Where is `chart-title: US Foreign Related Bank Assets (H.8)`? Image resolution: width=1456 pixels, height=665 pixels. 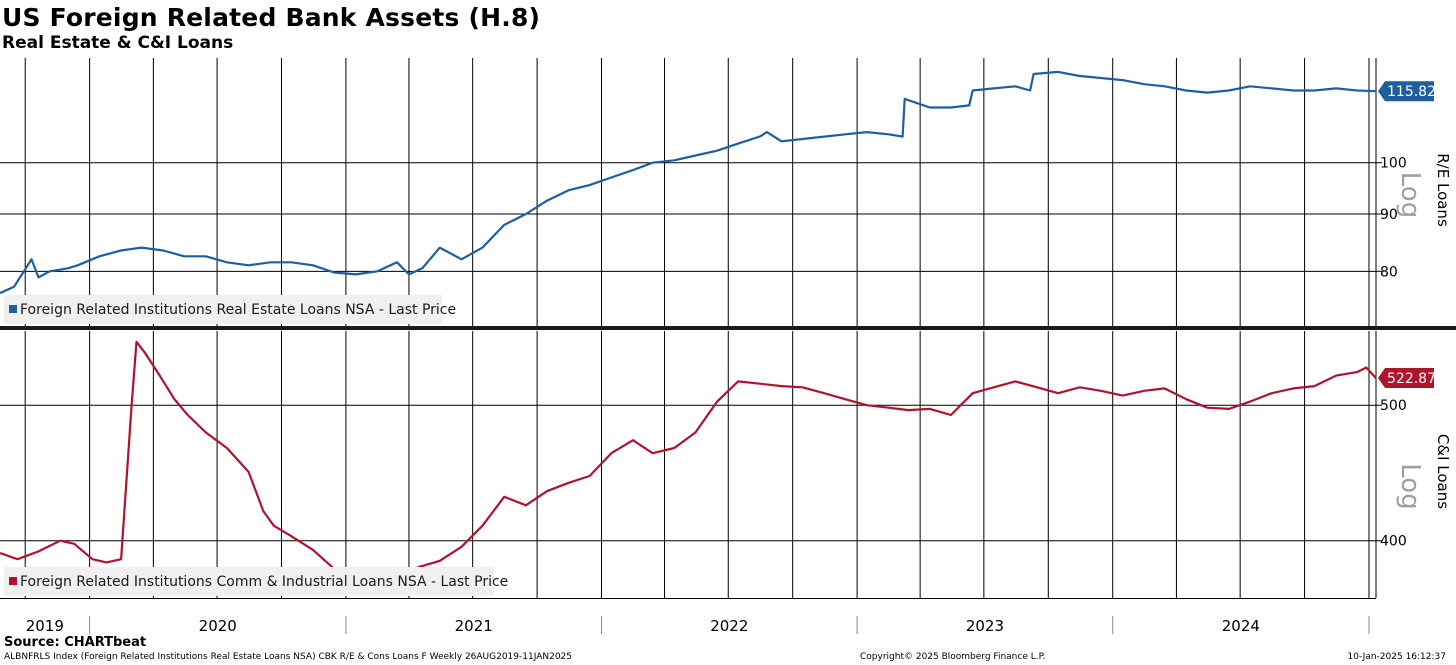
chart-title: US Foreign Related Bank Assets (H.8) is located at coordinates (271, 17).